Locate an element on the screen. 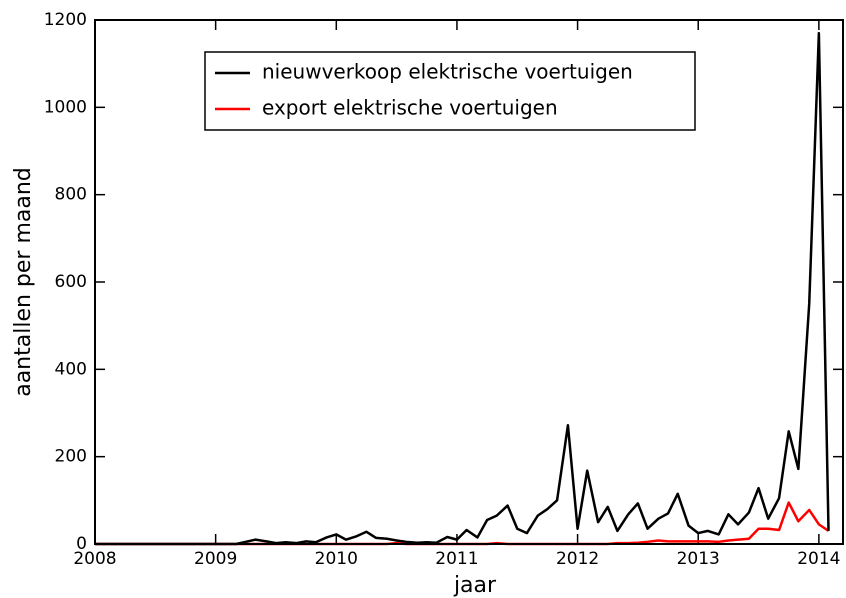  y-tick-label: 600 is located at coordinates (71, 282).